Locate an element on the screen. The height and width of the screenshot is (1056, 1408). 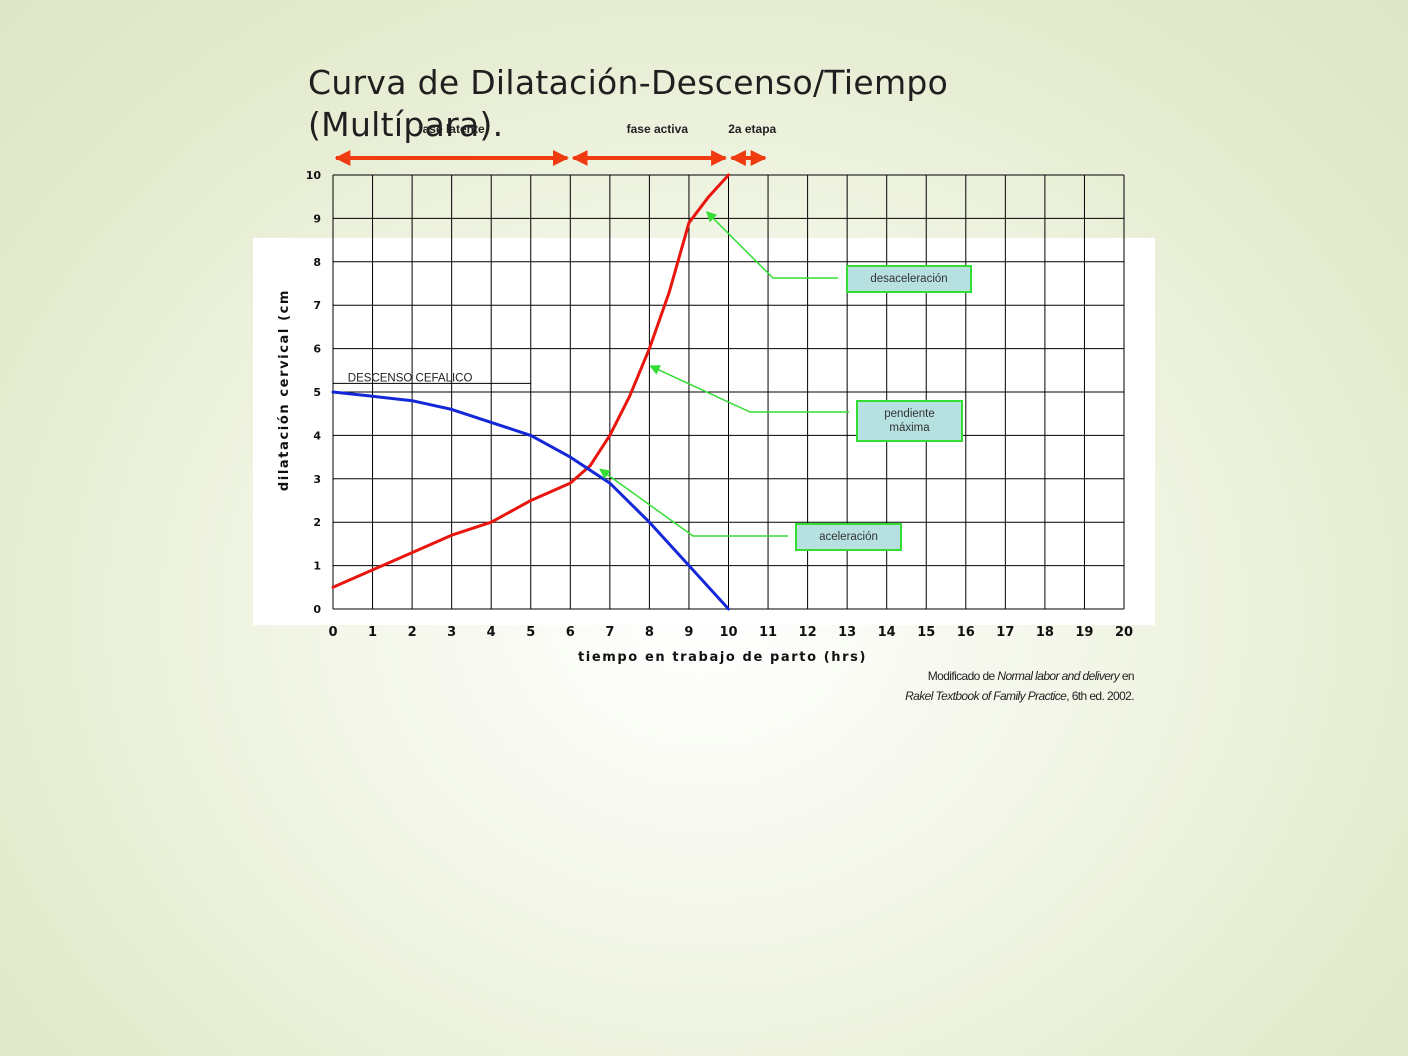
x-tick-label: 5 is located at coordinates (530, 632).